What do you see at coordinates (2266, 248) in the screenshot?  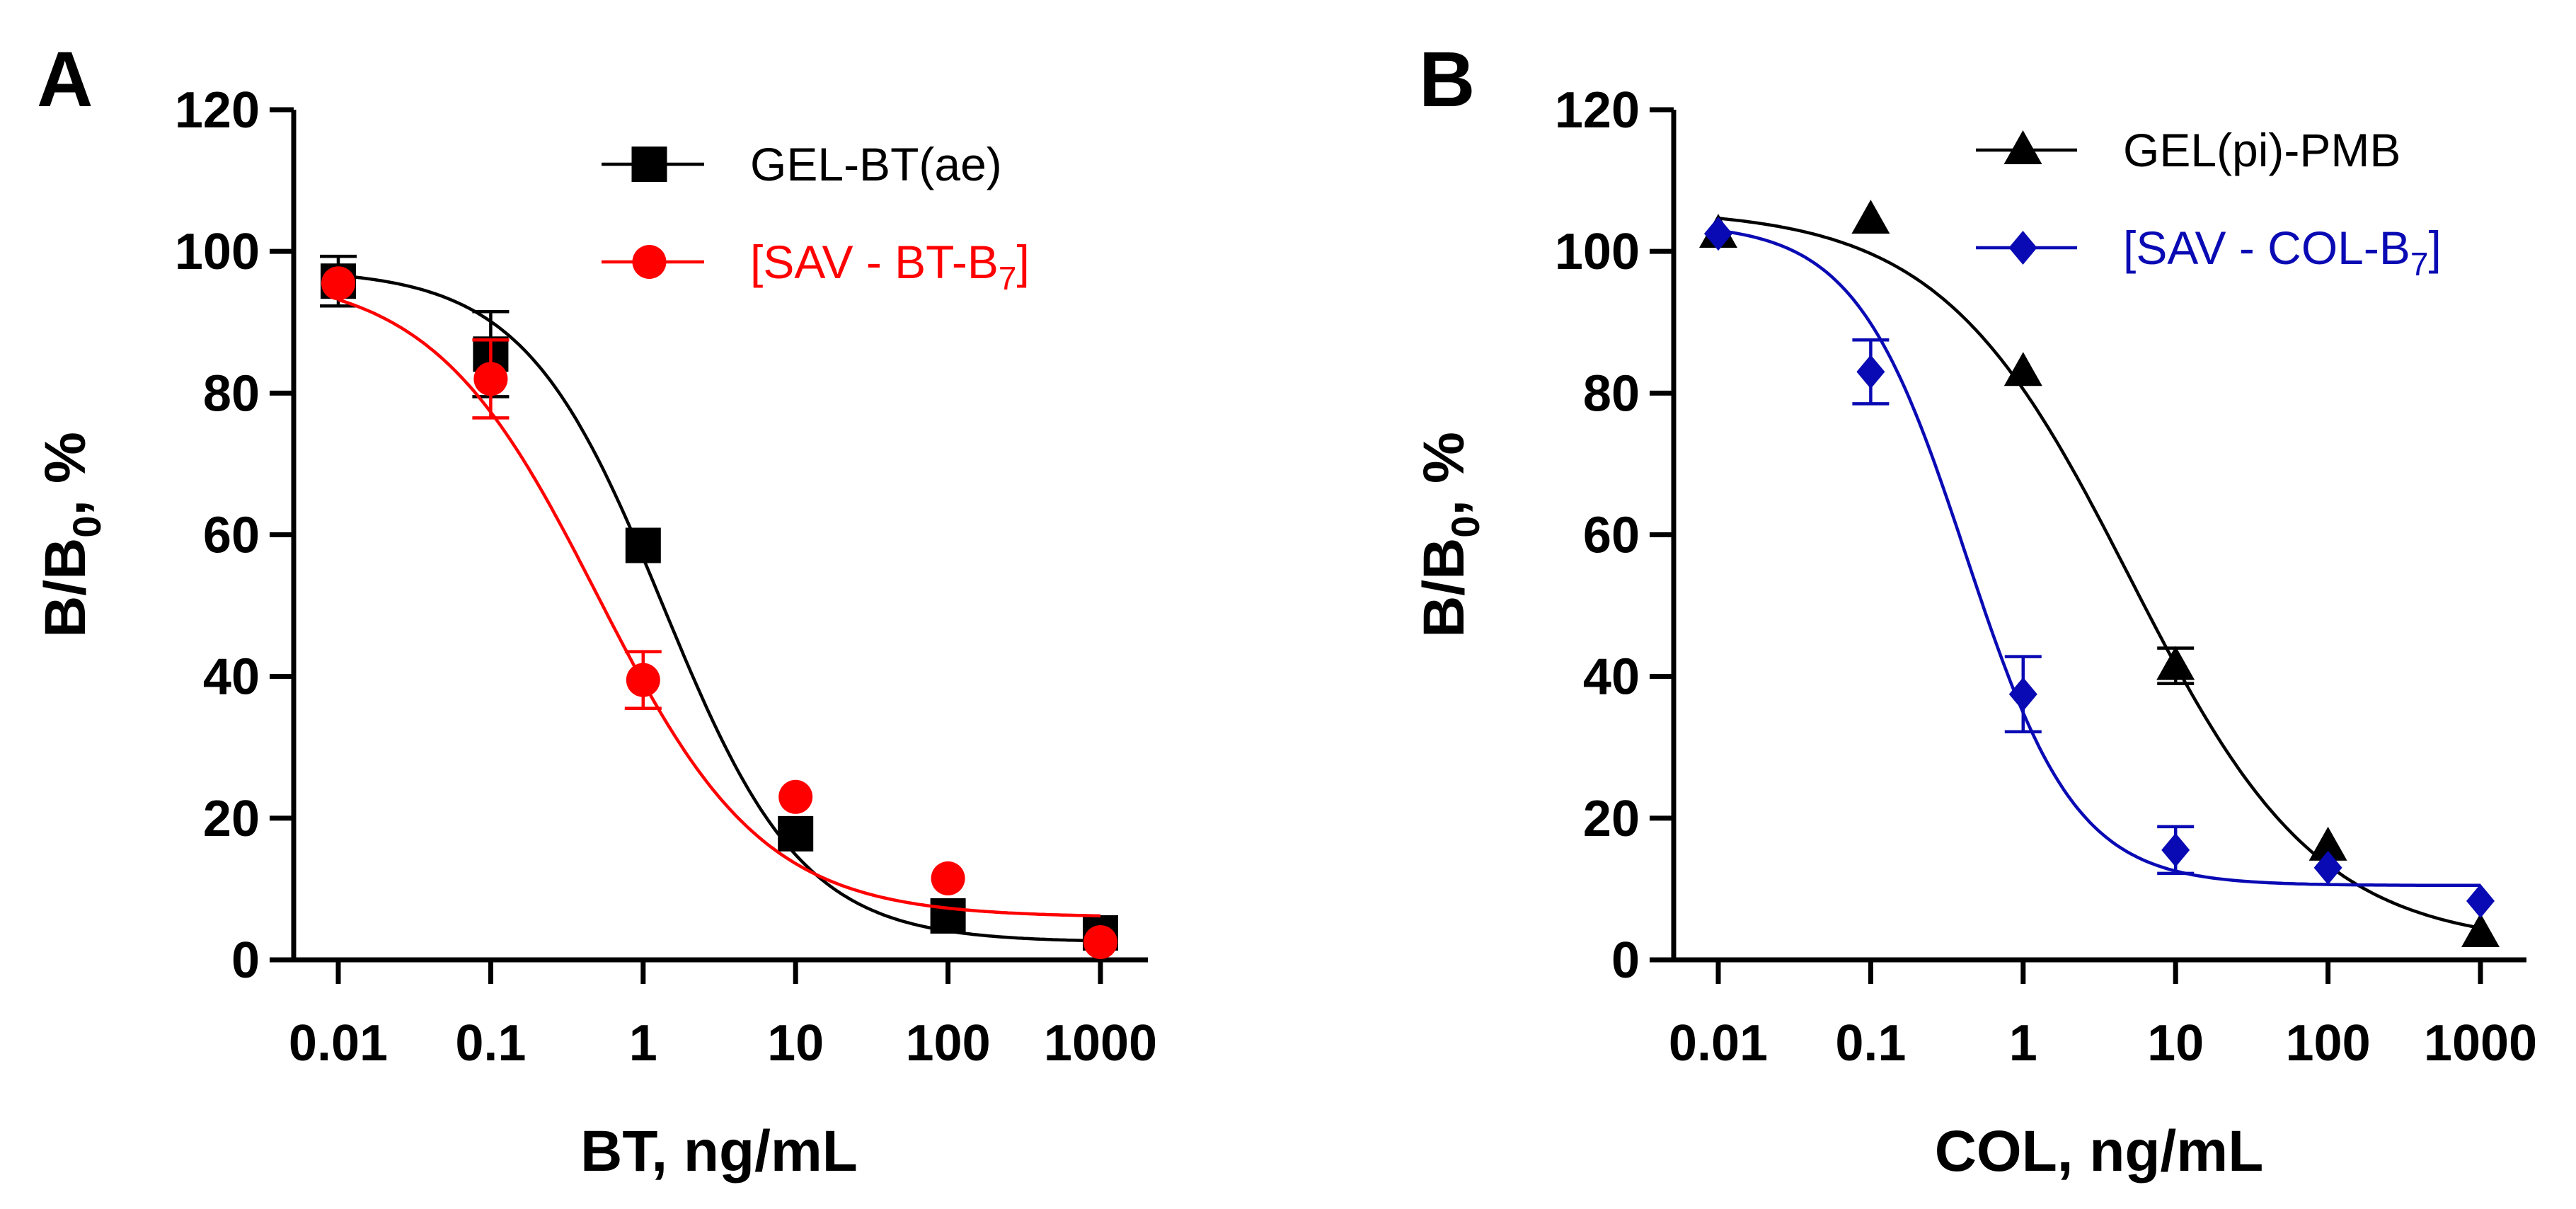 I see `legend-label-main: [SAV - COL-B` at bounding box center [2266, 248].